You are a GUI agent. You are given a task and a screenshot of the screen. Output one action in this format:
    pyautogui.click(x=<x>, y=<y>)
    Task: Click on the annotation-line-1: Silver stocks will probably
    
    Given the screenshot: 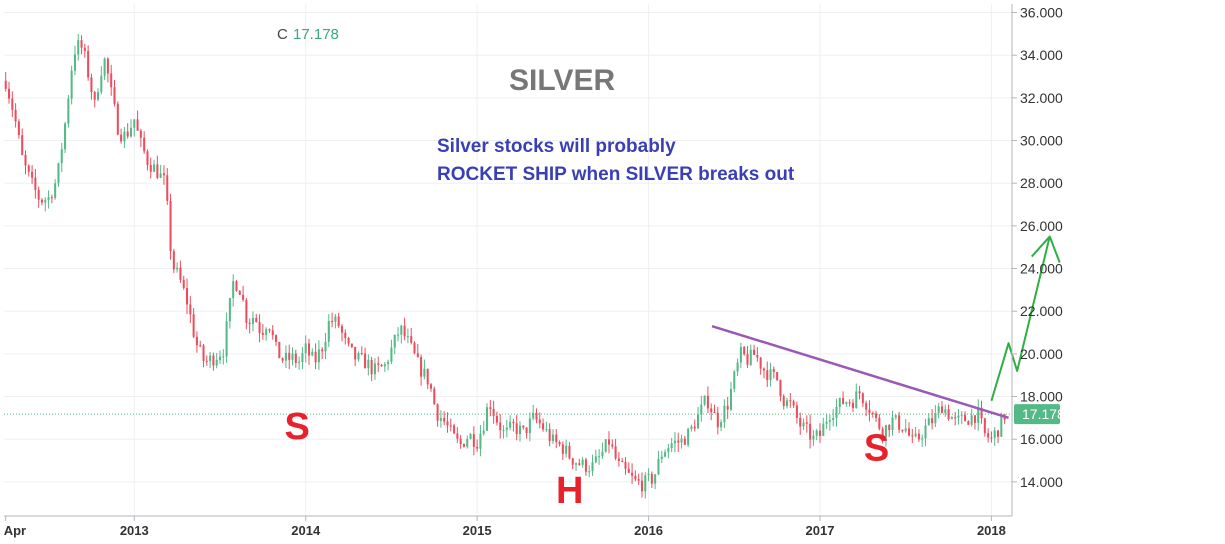 What is the action you would take?
    pyautogui.click(x=556, y=146)
    